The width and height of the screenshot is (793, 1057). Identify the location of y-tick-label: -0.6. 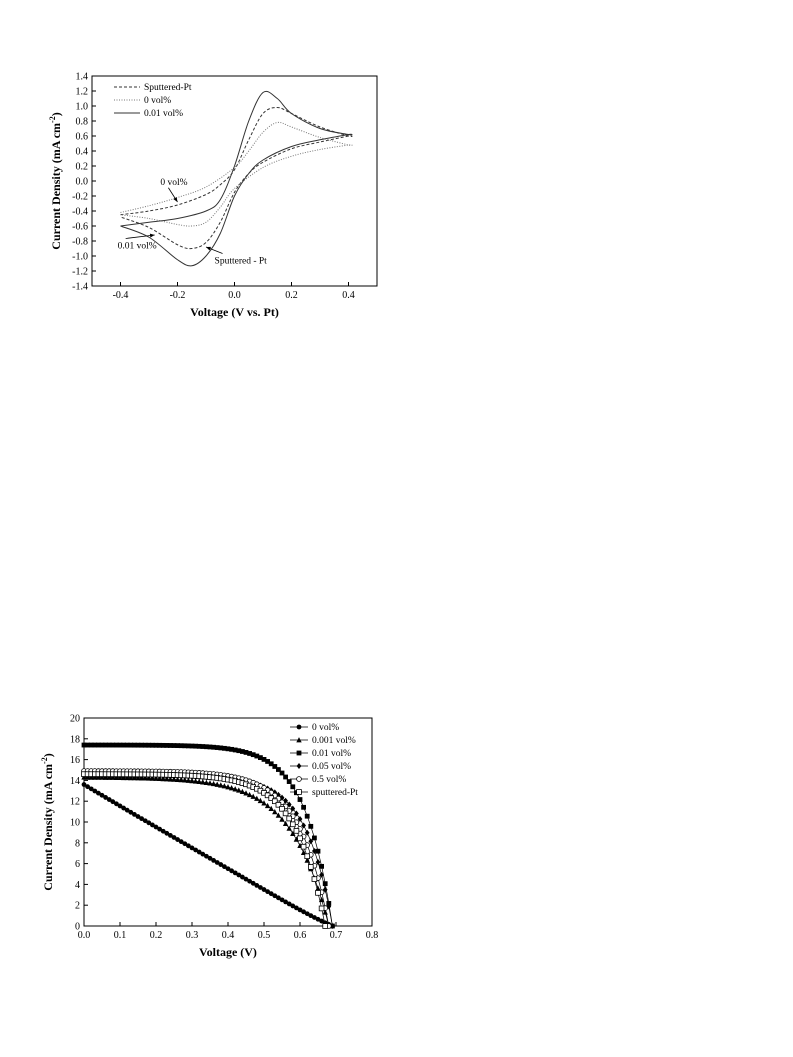
(80, 227).